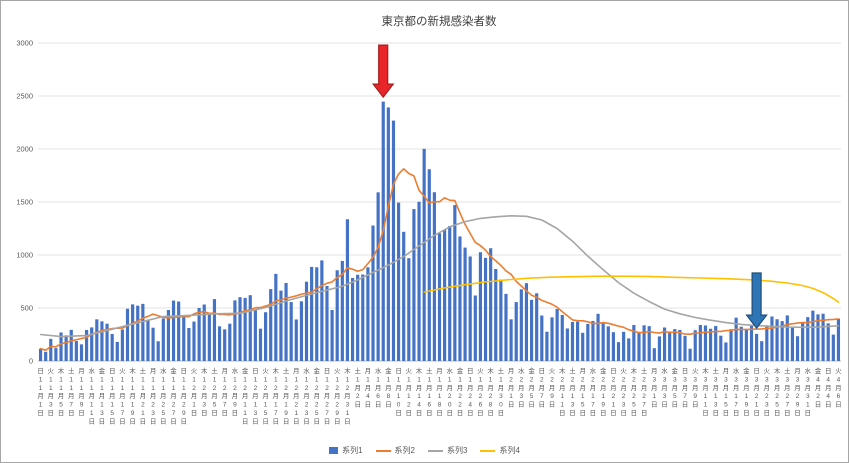 This screenshot has height=463, width=849. I want to click on y-tick-label: 1500, so click(24, 202).